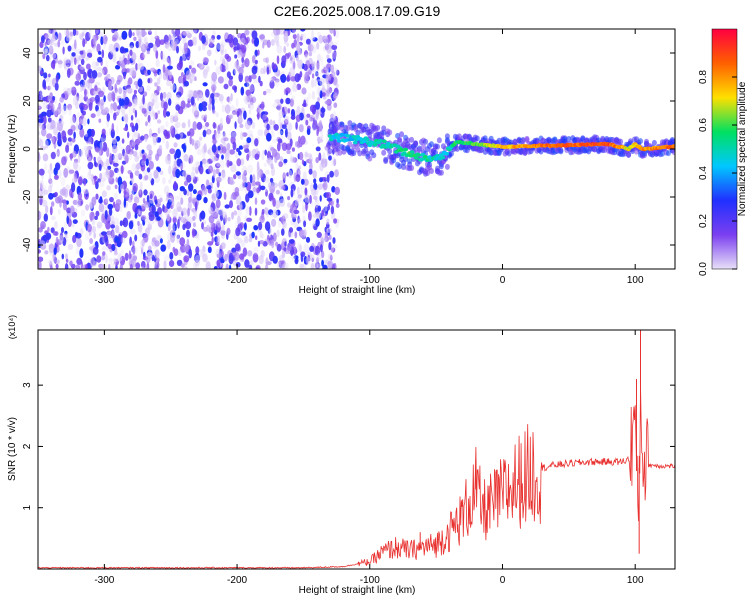  What do you see at coordinates (12, 449) in the screenshot?
I see `bottom-y-axis-label: SNR (10 * v/v)` at bounding box center [12, 449].